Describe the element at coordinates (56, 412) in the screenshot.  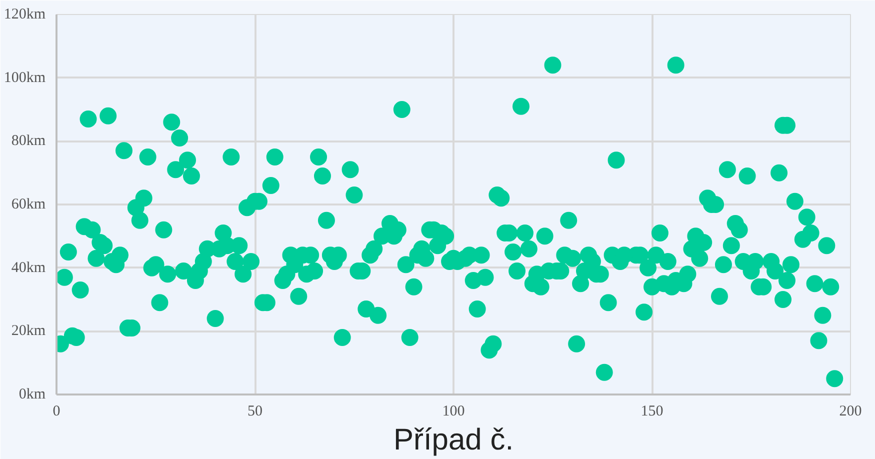
I see `x-tick-label: 0` at that location.